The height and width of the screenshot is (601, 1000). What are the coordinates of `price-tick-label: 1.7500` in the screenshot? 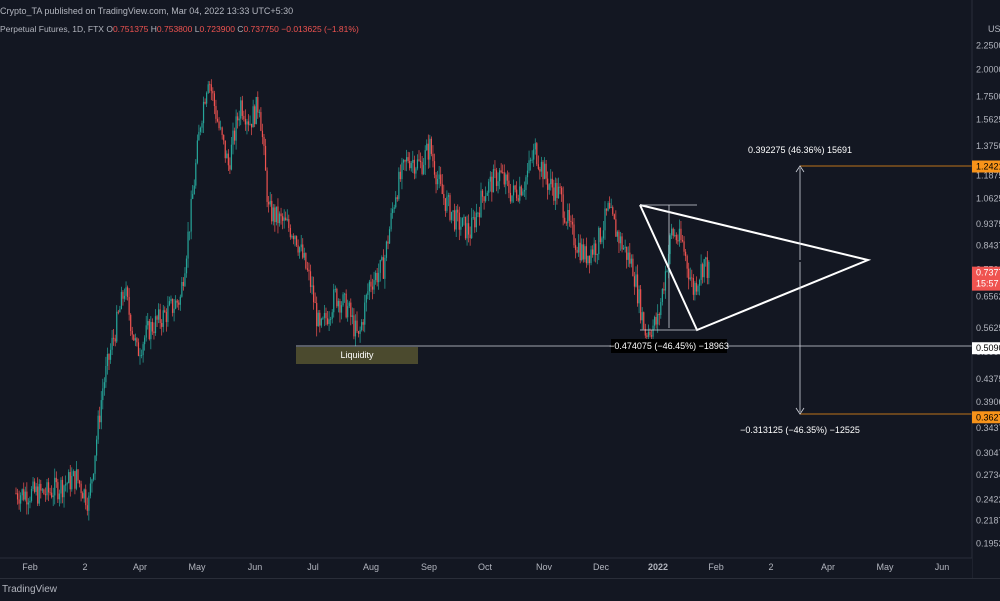 It's located at (988, 97).